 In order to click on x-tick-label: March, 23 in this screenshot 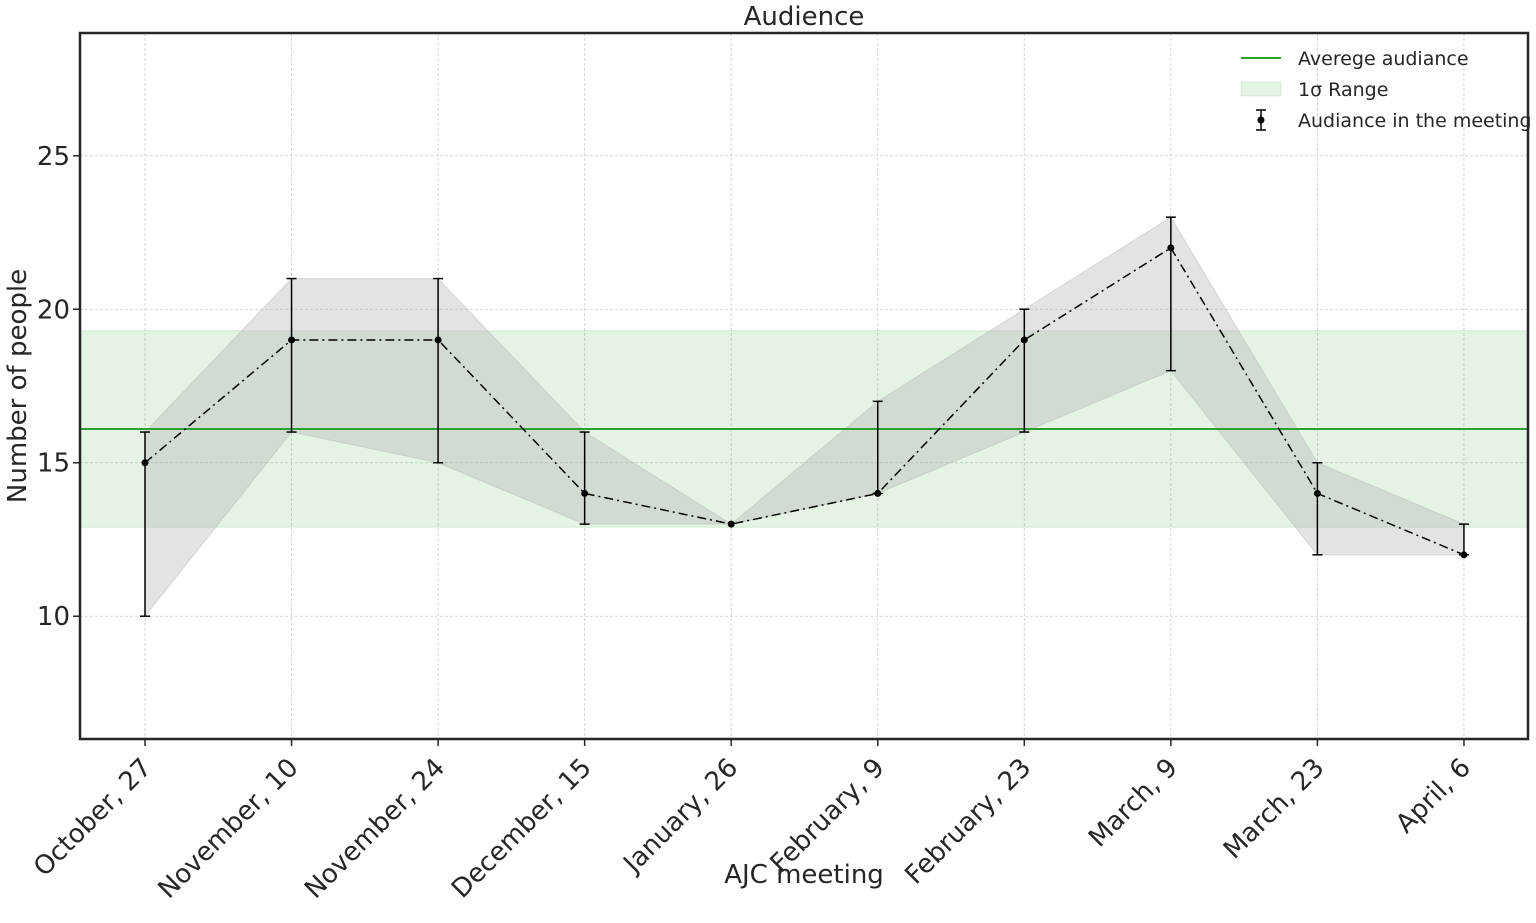, I will do `click(1274, 809)`.